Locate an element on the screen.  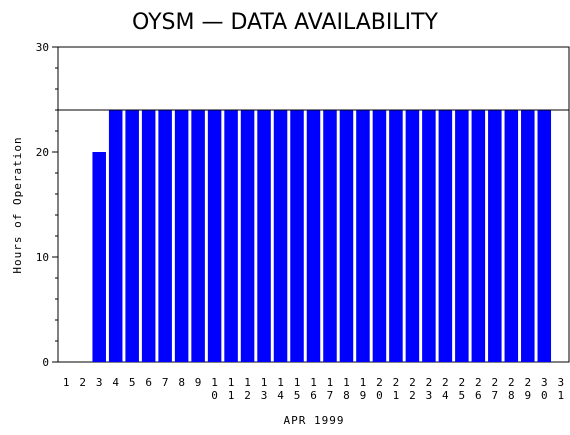
y-tick-label: 20 is located at coordinates (42, 152).